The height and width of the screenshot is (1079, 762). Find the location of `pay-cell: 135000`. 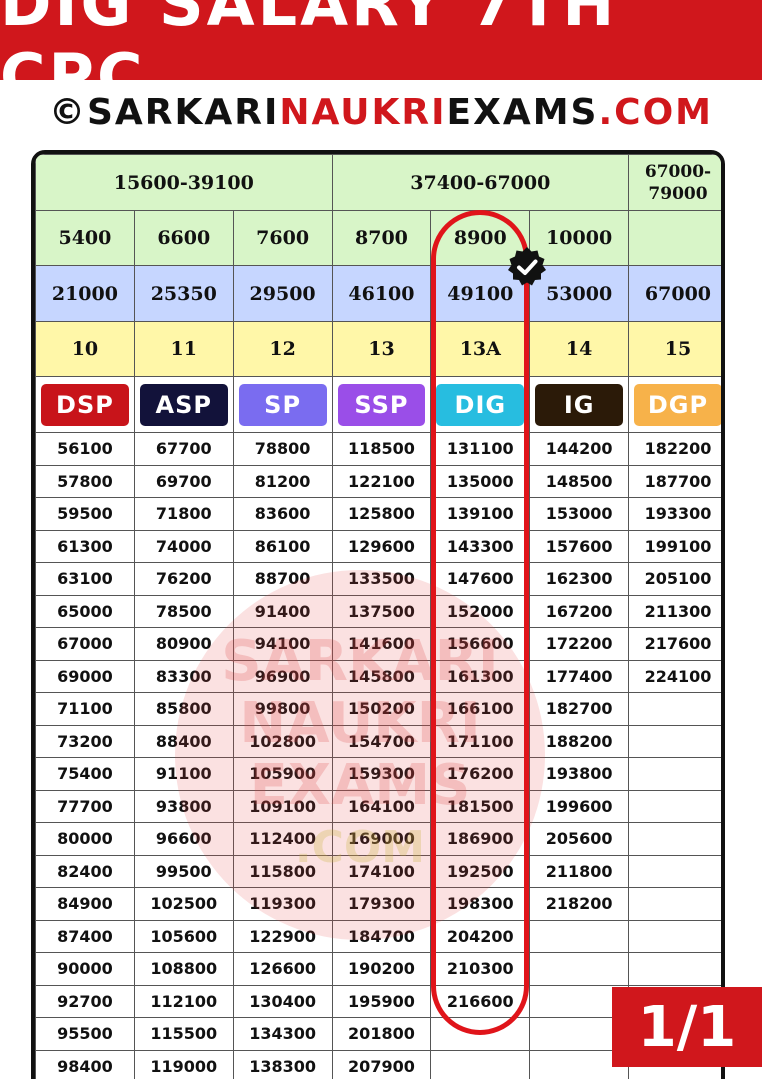

pay-cell: 135000 is located at coordinates (480, 481).